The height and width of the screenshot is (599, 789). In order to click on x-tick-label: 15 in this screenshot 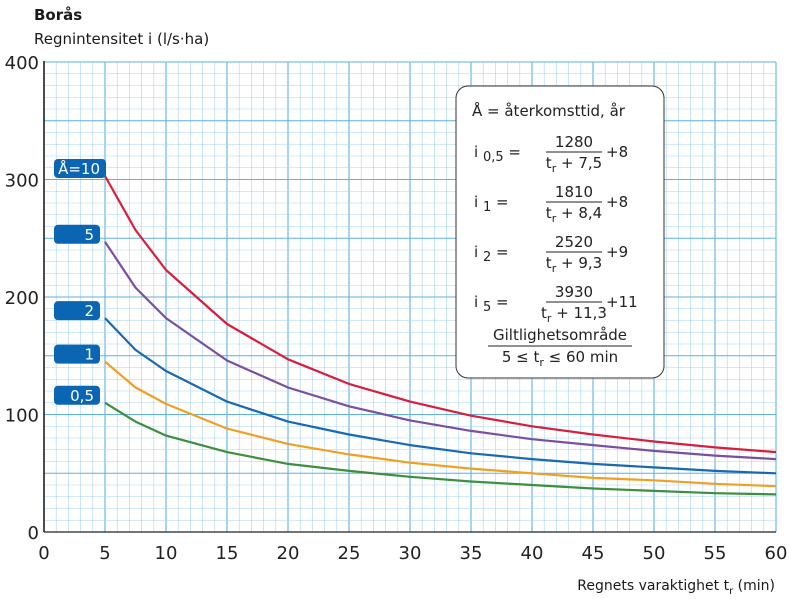, I will do `click(227, 553)`.